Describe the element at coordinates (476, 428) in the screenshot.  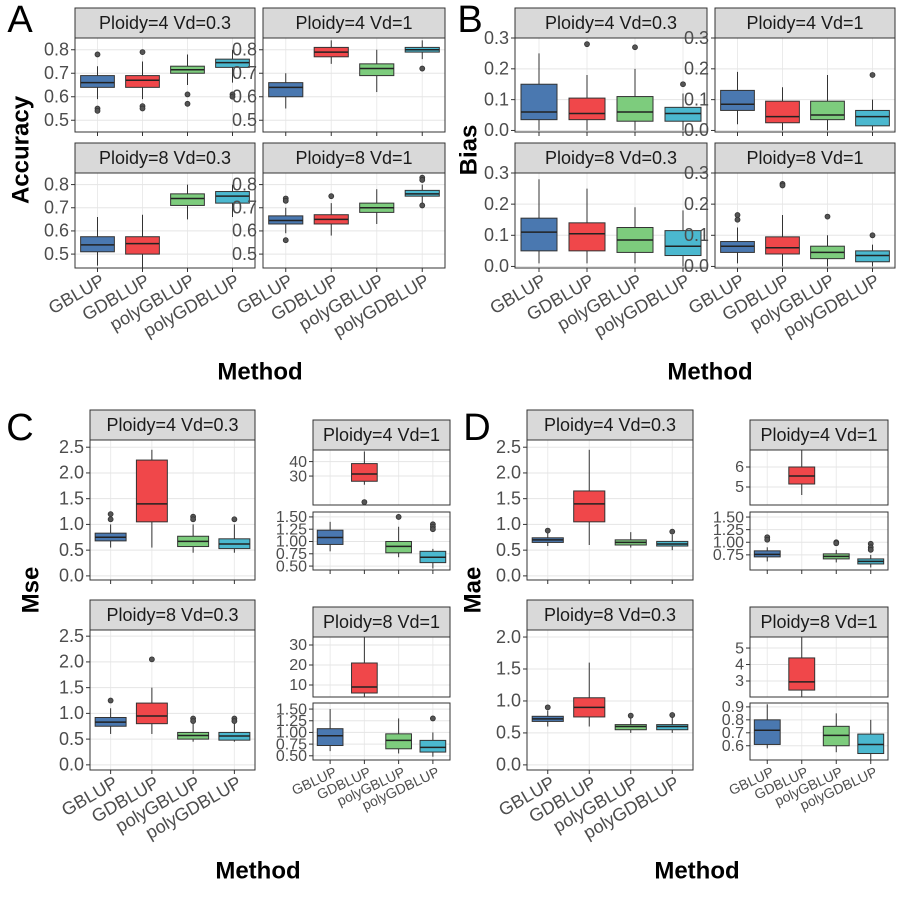
I see `panel-letter: D` at that location.